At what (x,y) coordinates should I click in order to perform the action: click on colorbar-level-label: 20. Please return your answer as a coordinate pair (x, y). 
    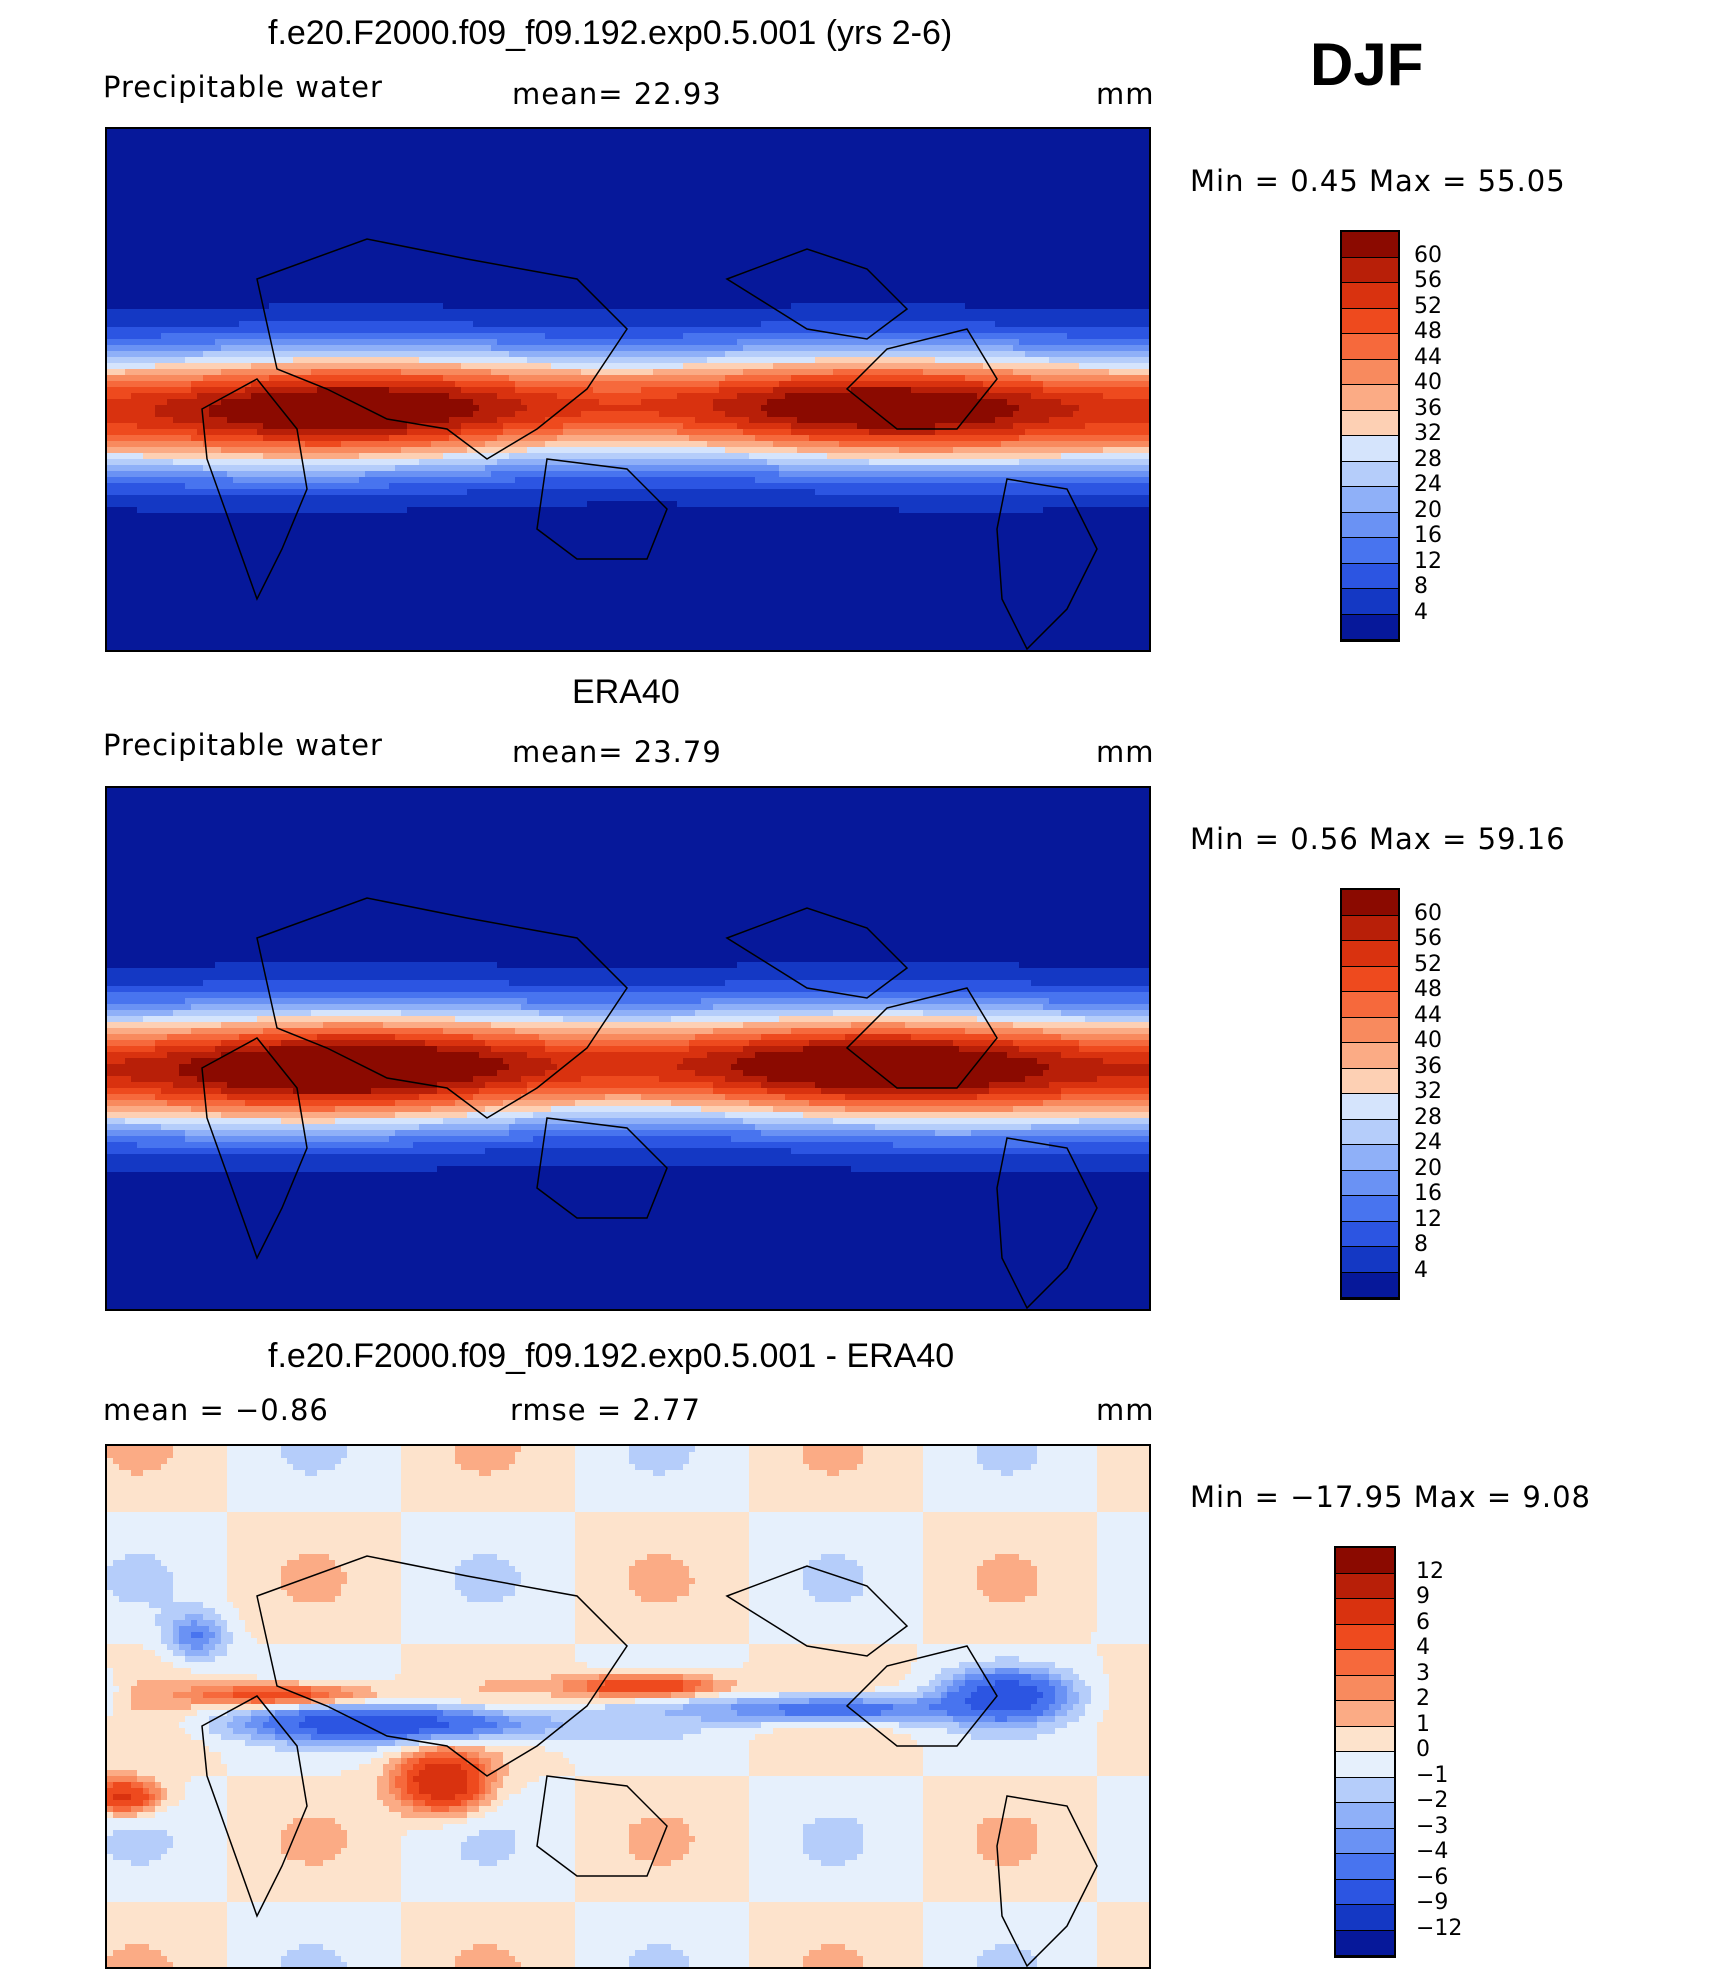
    Looking at the image, I should click on (1428, 510).